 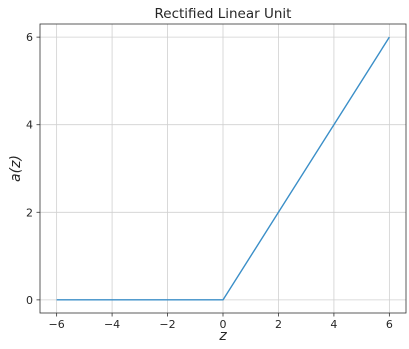 I want to click on chart-title: Rectified Linear Unit, so click(x=223, y=14).